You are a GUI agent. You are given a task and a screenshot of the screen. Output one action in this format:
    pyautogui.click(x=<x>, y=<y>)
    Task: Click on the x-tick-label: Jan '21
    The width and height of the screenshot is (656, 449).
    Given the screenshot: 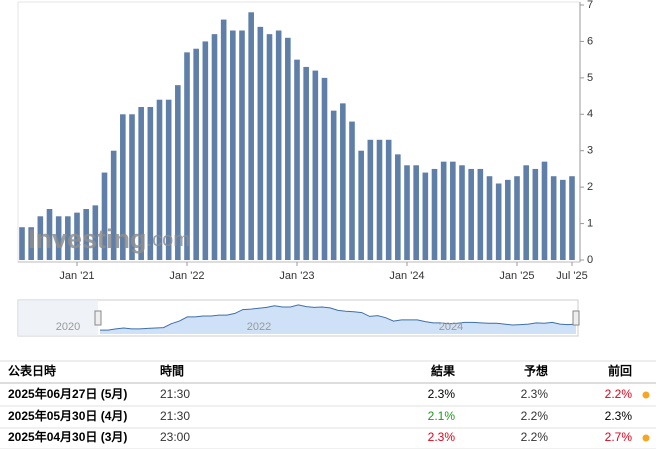 What is the action you would take?
    pyautogui.click(x=76, y=276)
    